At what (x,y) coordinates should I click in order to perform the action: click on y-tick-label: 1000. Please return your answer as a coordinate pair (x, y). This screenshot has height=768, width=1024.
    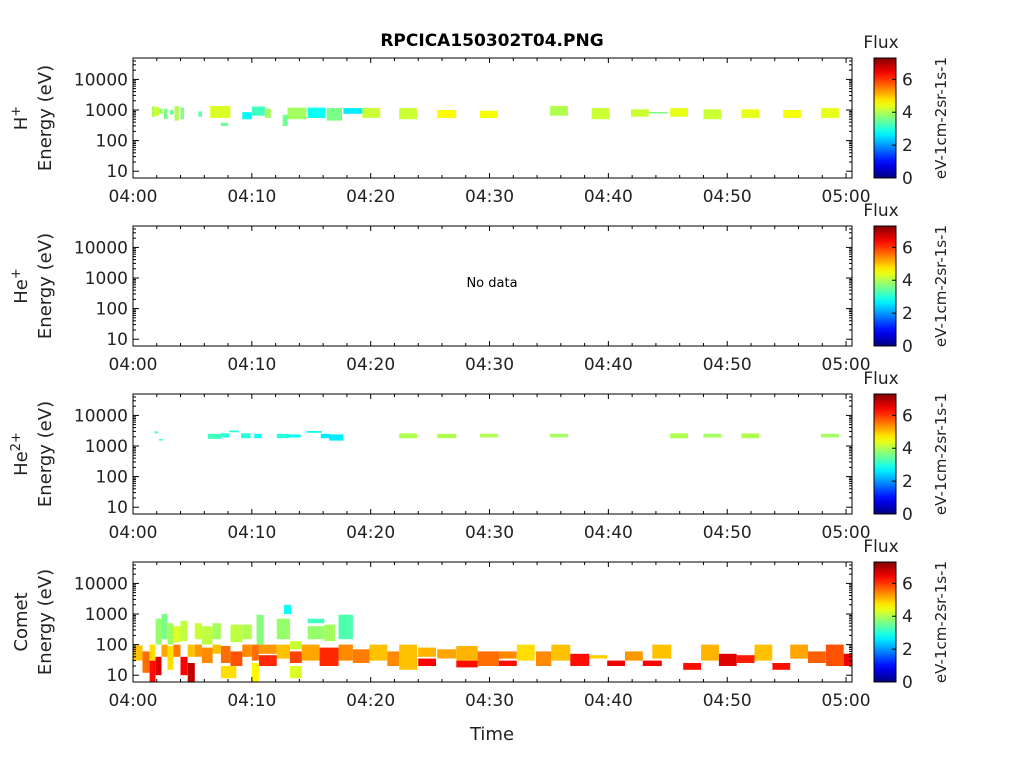
    Looking at the image, I should click on (106, 615).